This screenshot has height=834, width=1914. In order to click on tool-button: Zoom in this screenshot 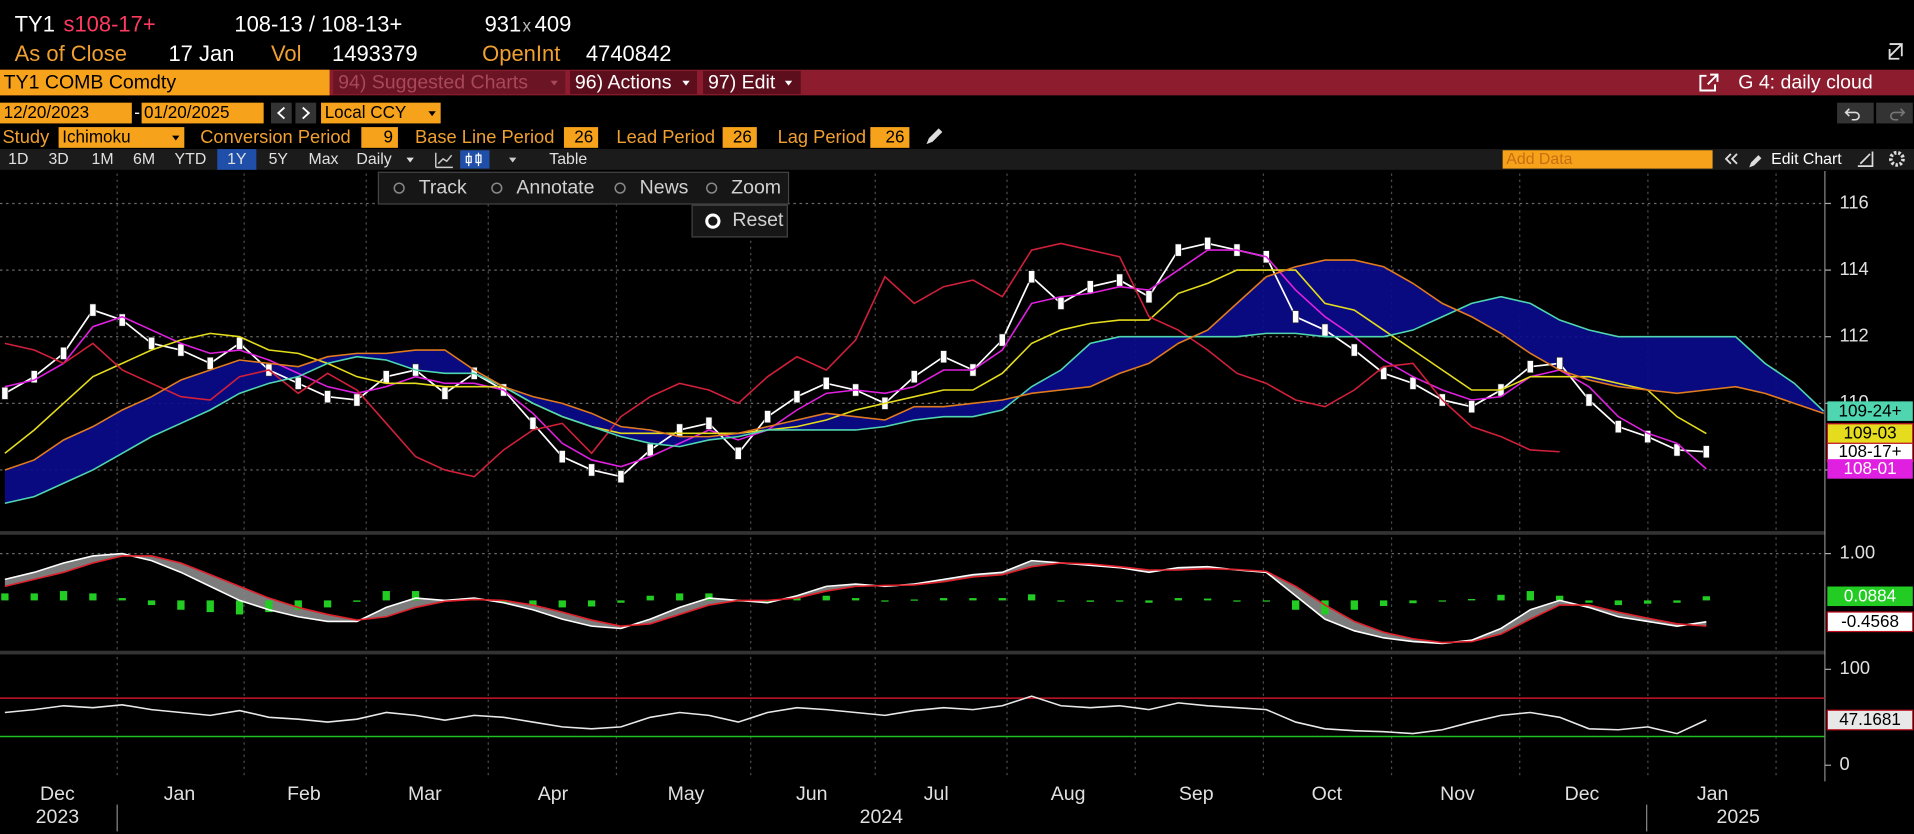, I will do `click(756, 187)`.